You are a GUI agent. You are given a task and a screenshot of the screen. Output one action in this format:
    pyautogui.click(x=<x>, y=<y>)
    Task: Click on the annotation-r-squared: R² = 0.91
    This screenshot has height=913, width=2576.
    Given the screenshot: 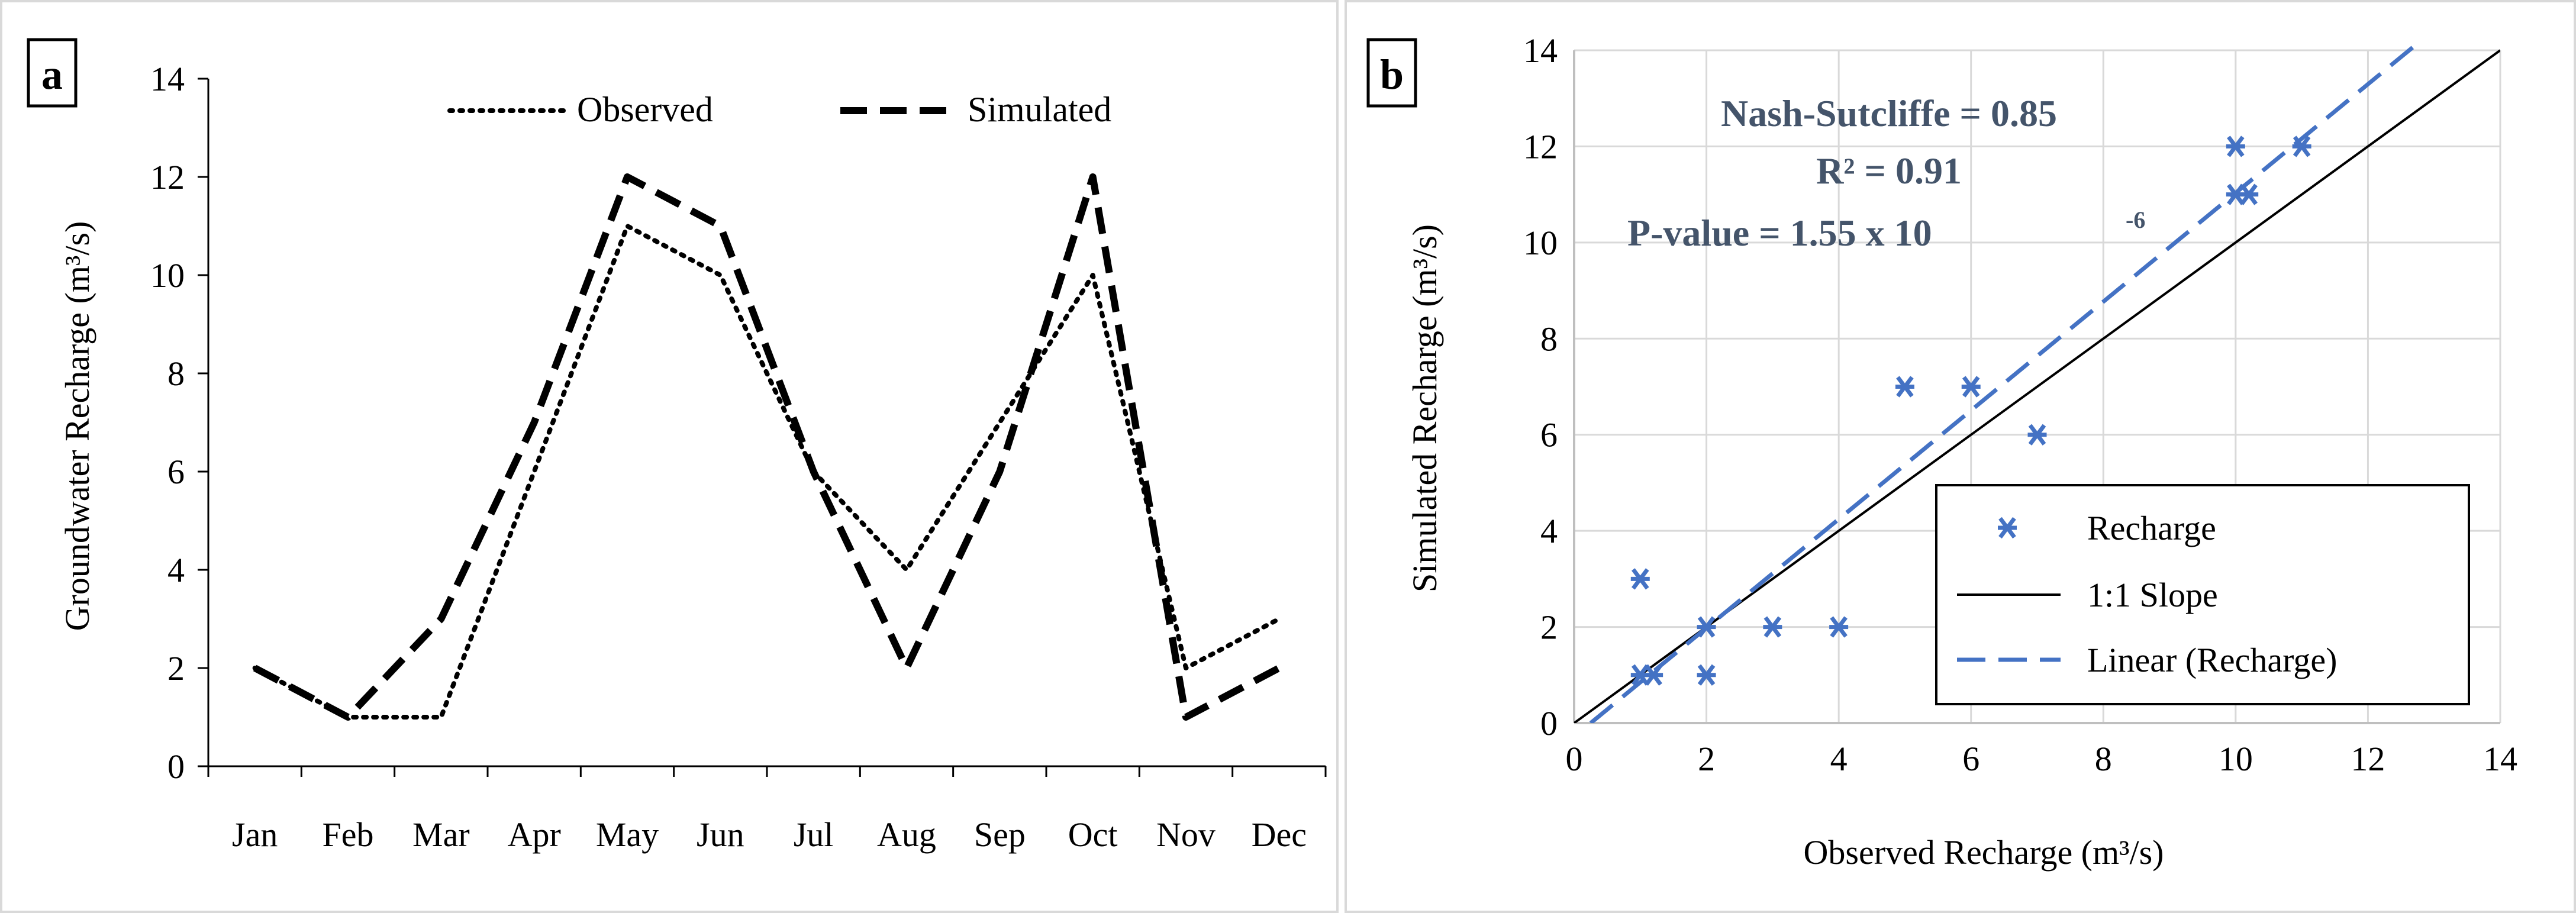 What is the action you would take?
    pyautogui.click(x=1889, y=171)
    